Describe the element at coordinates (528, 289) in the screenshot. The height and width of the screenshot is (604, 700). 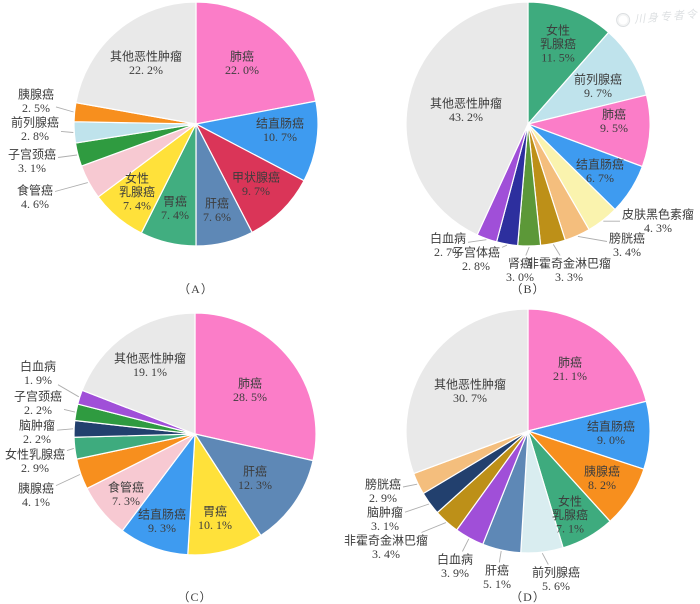
I see `caption-b: （B）` at that location.